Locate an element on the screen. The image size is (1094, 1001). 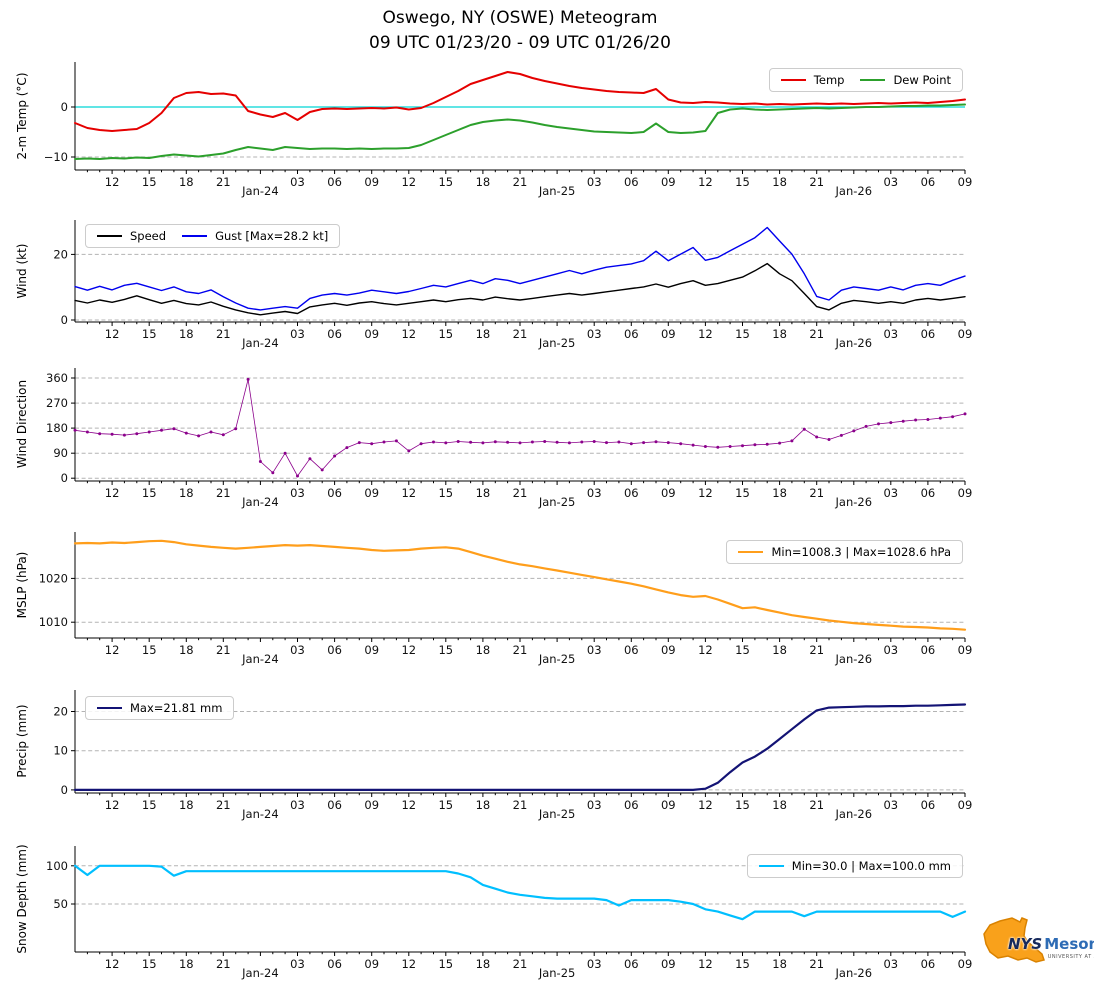
legend-entry-dewpoint: Dew Point is located at coordinates (905, 80).